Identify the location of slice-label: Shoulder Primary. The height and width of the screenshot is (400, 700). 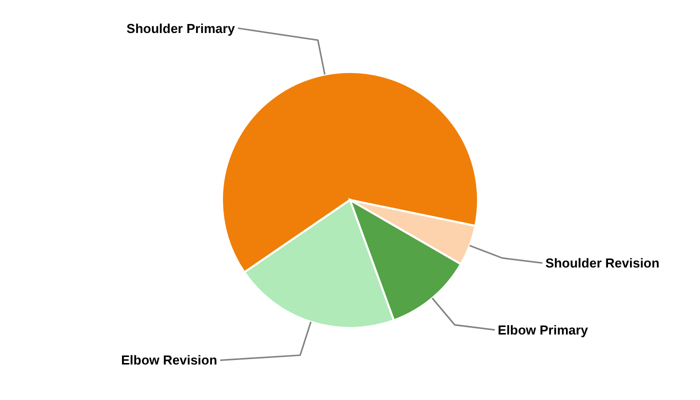
(181, 28).